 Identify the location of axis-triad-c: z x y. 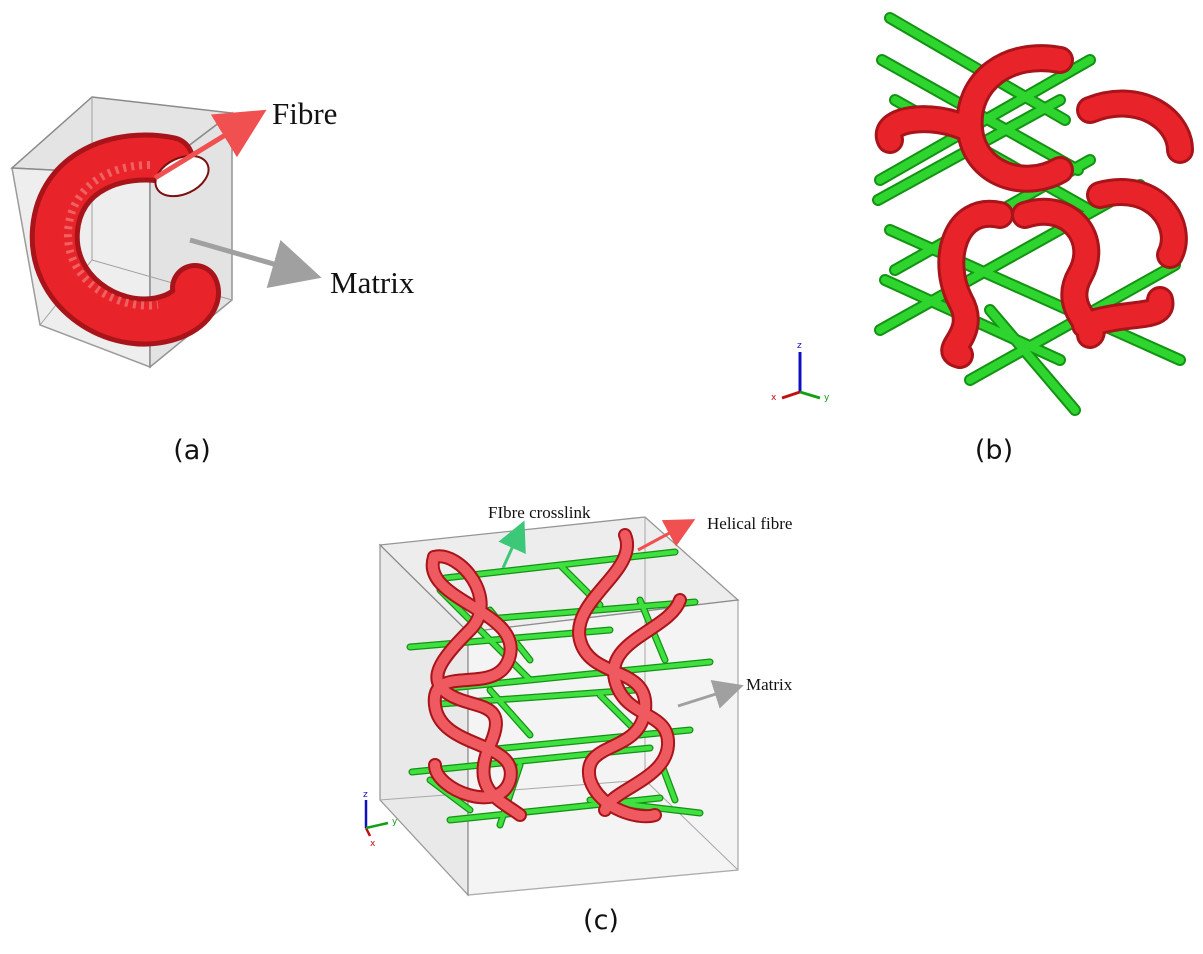
(380, 819).